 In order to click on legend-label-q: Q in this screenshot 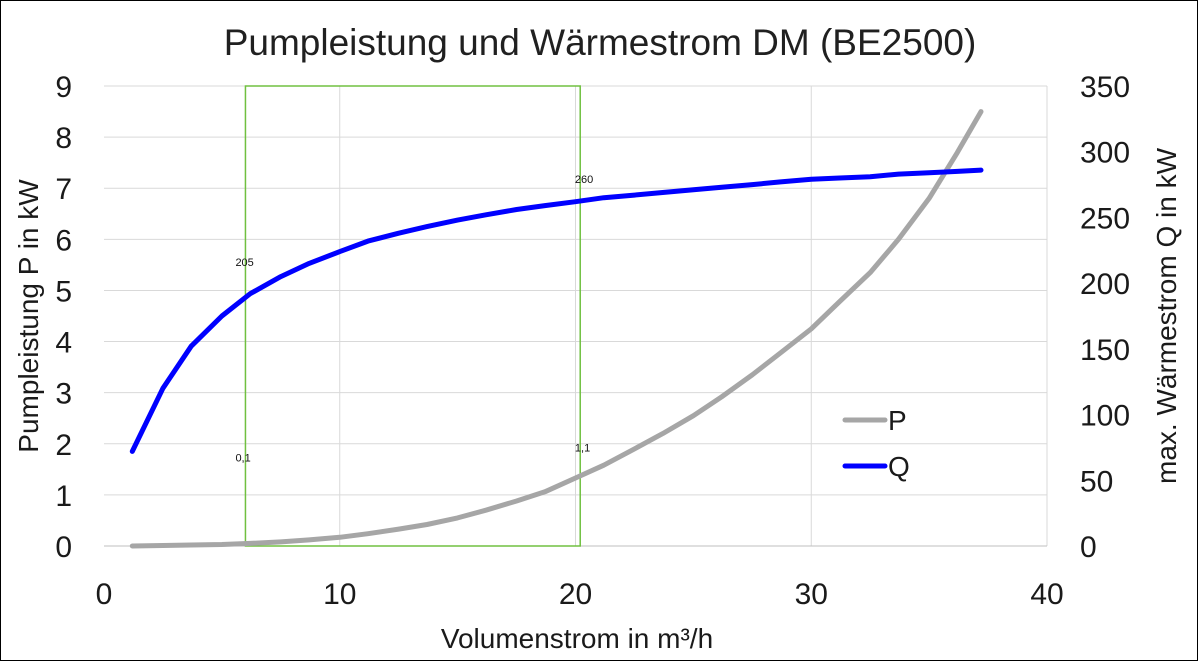, I will do `click(899, 466)`.